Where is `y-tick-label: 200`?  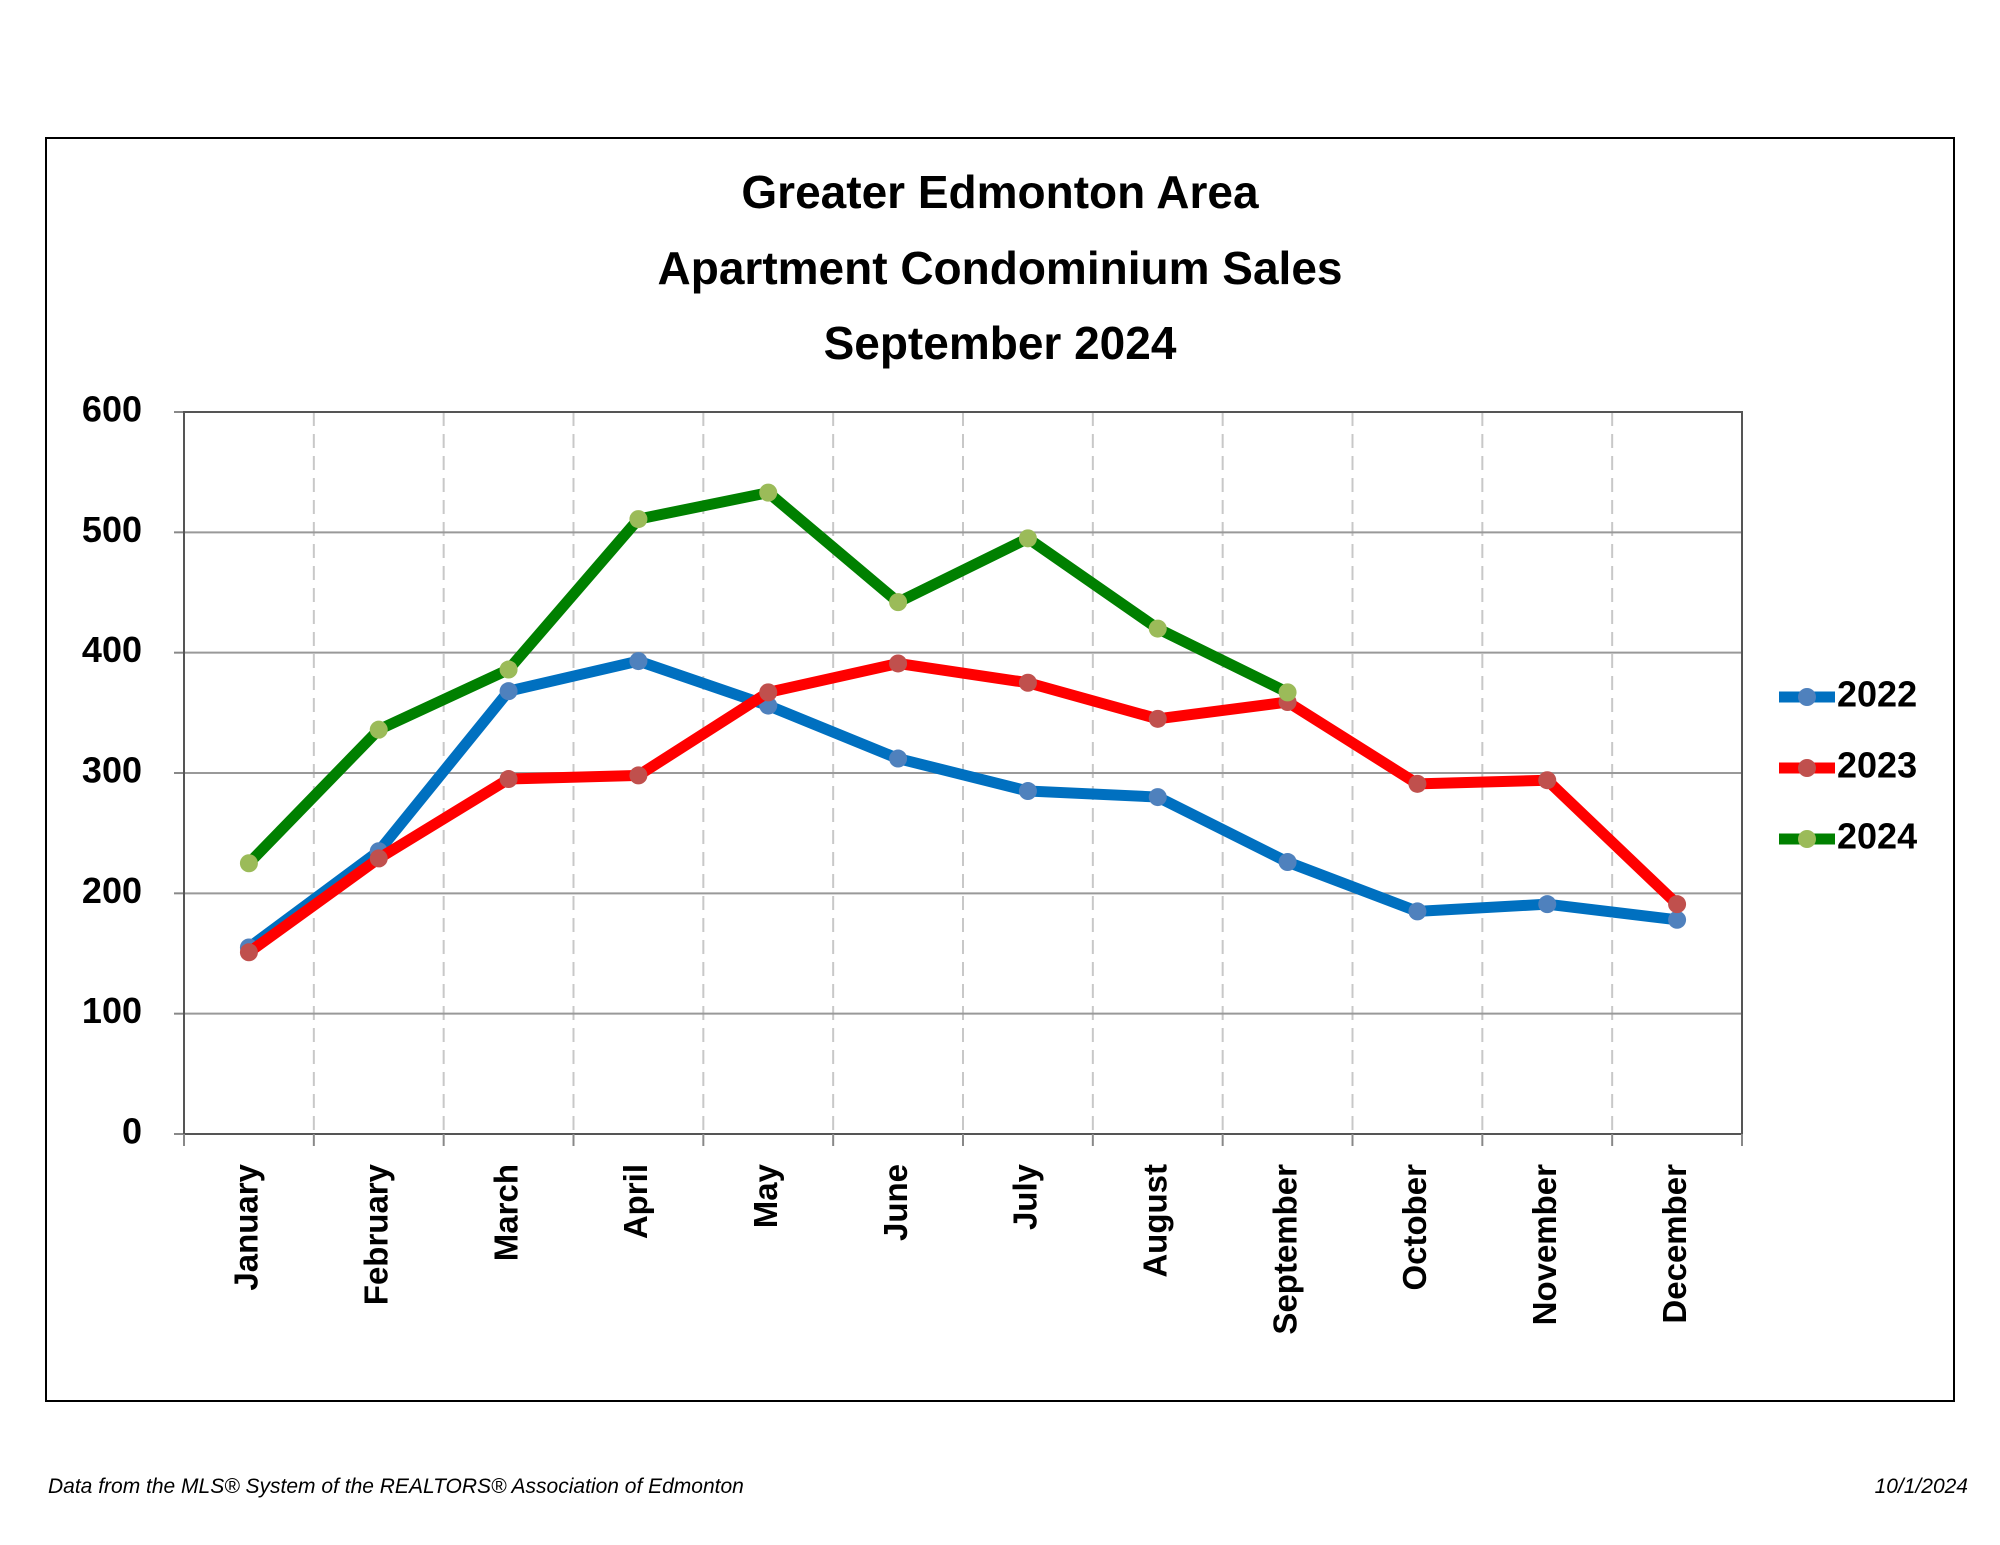 y-tick-label: 200 is located at coordinates (112, 890).